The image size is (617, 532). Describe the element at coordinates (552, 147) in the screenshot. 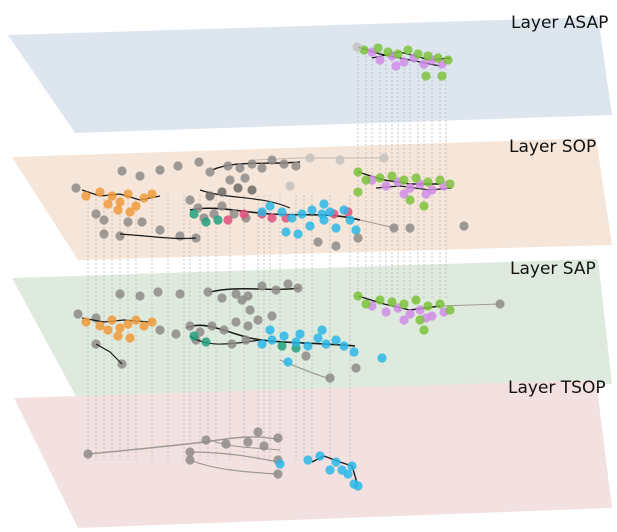

I see `layer-label-sop: Layer SOP` at that location.